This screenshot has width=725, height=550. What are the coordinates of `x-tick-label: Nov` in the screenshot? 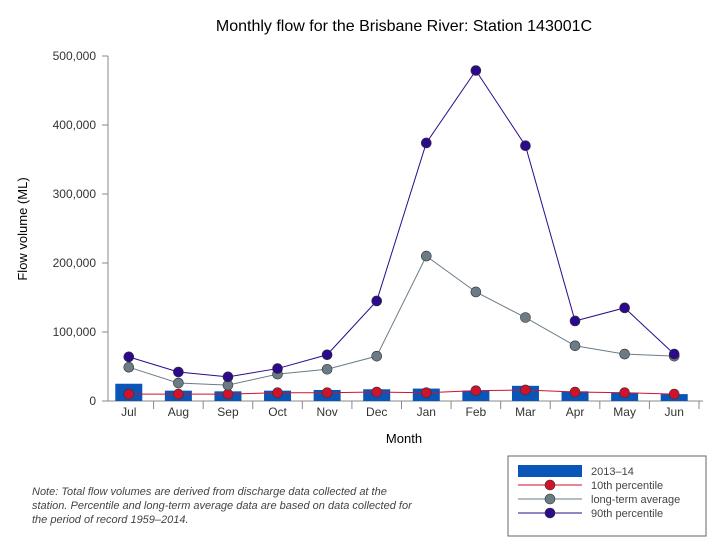 It's located at (326, 412).